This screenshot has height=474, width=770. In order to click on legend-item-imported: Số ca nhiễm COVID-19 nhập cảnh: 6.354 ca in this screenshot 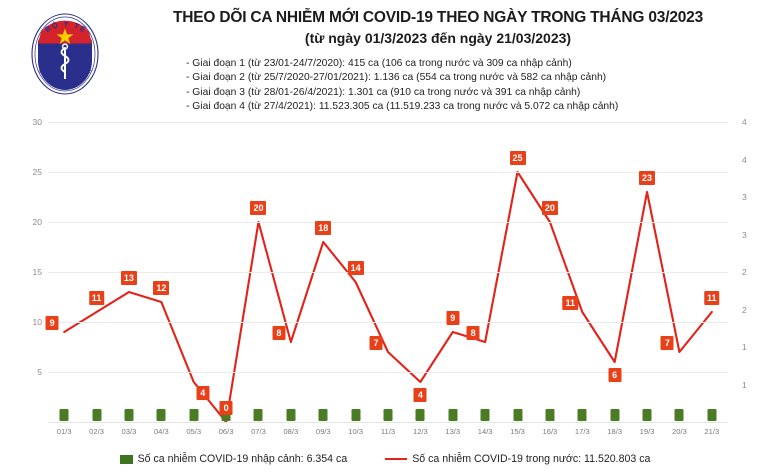, I will do `click(233, 459)`.